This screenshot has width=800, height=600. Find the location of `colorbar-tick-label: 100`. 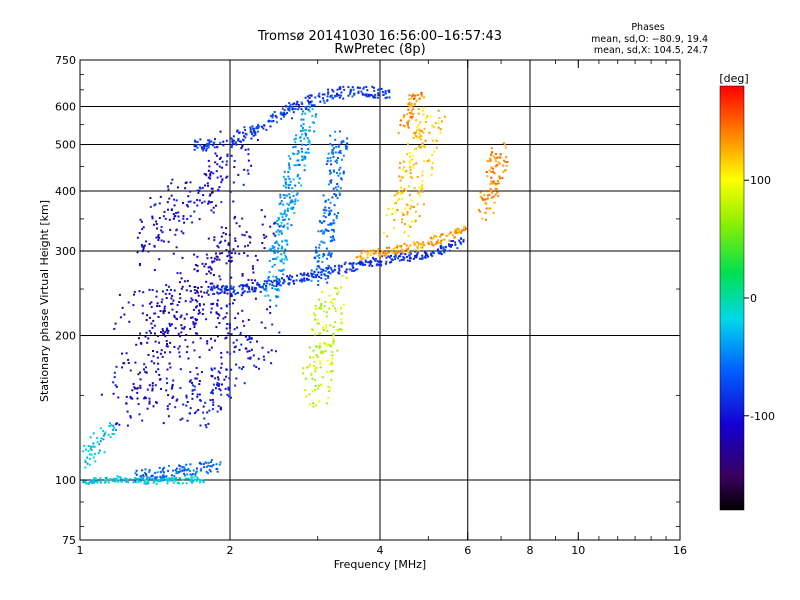

colorbar-tick-label: 100 is located at coordinates (760, 180).